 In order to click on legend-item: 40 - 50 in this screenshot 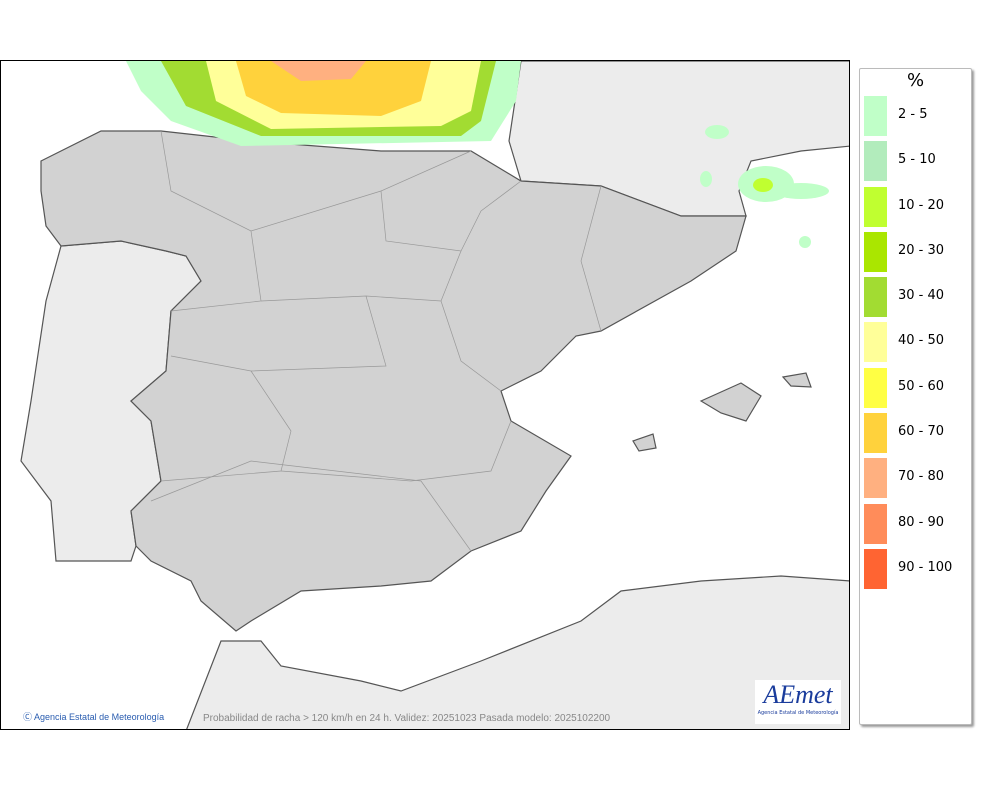, I will do `click(915, 342)`.